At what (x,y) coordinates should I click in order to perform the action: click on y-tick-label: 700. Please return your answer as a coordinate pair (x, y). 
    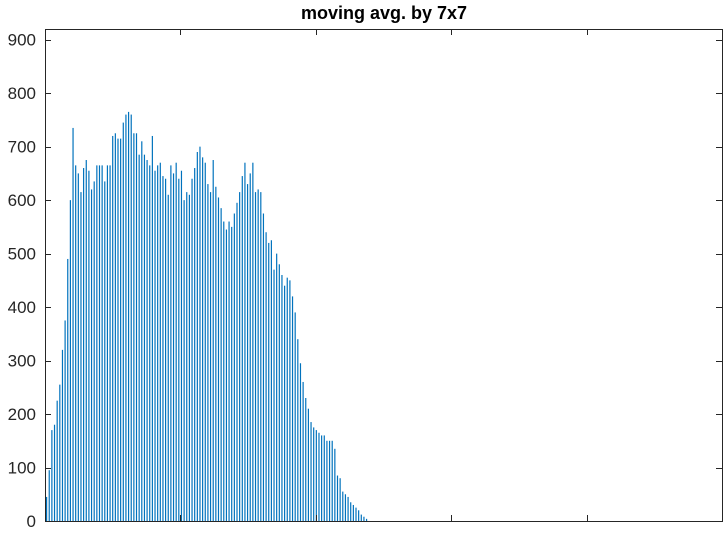
    Looking at the image, I should click on (22, 147).